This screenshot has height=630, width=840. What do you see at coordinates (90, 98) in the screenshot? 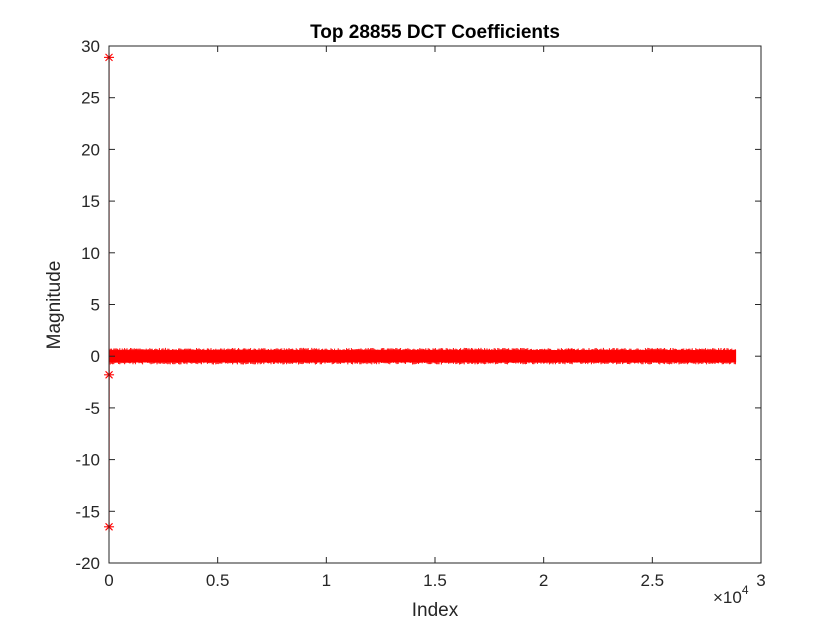
I see `y-tick-label: 25` at bounding box center [90, 98].